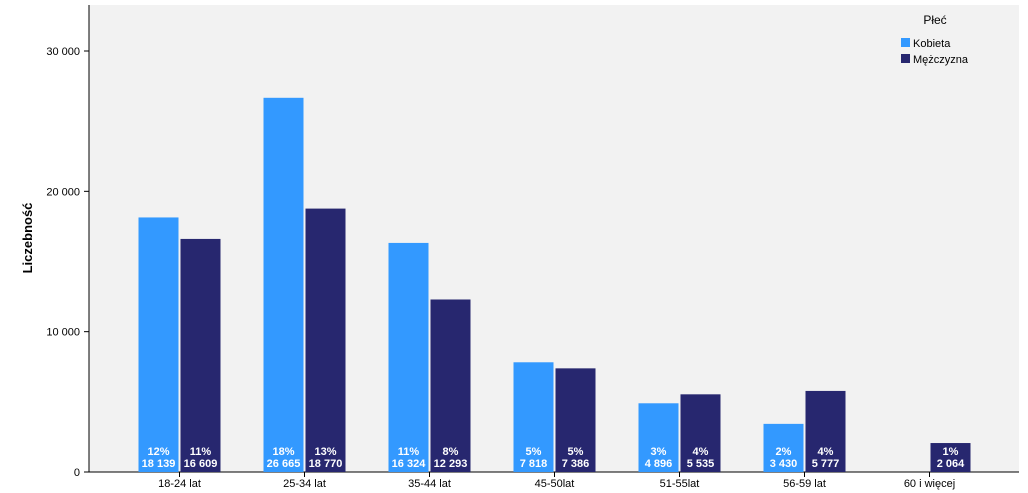  What do you see at coordinates (179, 484) in the screenshot?
I see `x-tick-label: 18-24 lat` at bounding box center [179, 484].